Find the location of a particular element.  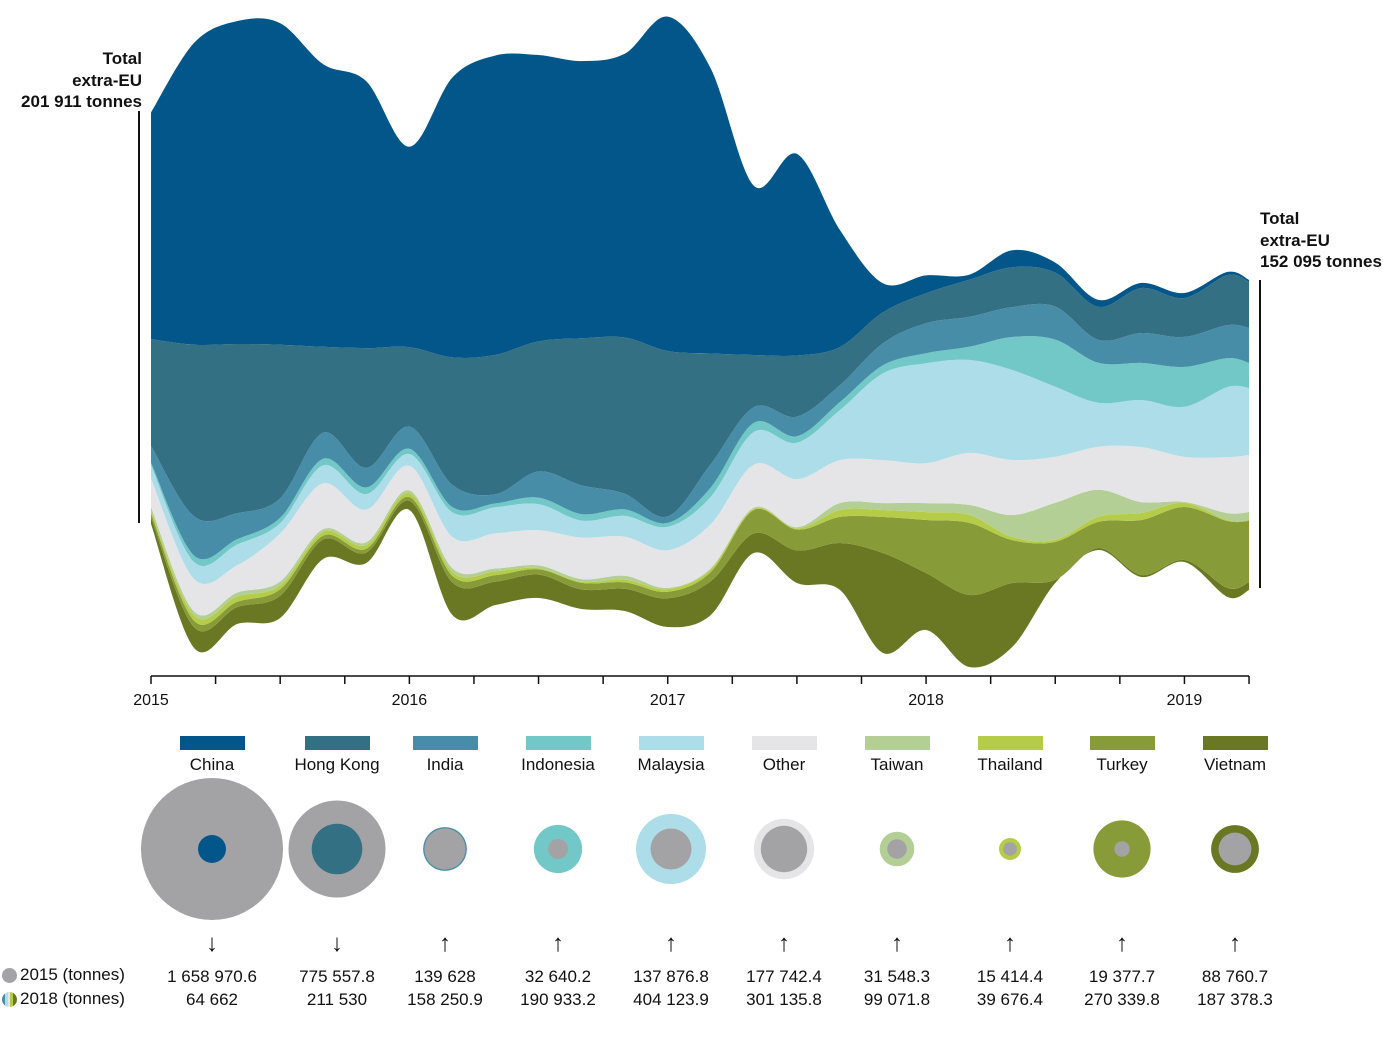

value-2018: 301 135.8 is located at coordinates (784, 999).